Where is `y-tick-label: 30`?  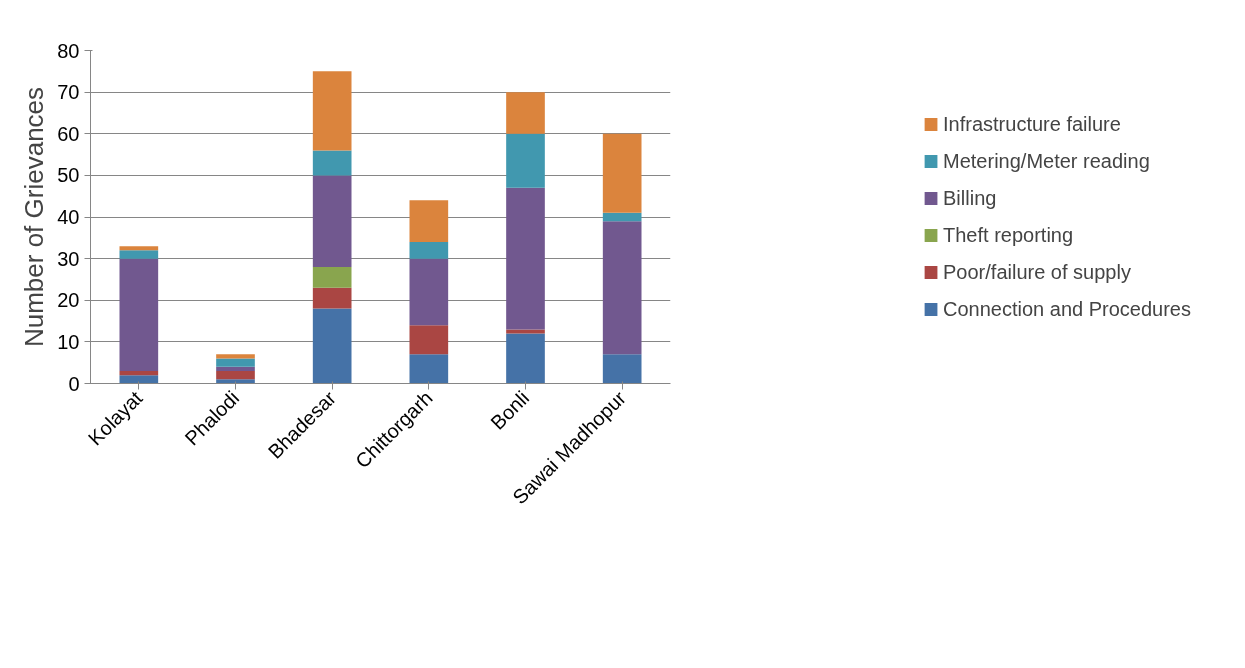 y-tick-label: 30 is located at coordinates (68, 258).